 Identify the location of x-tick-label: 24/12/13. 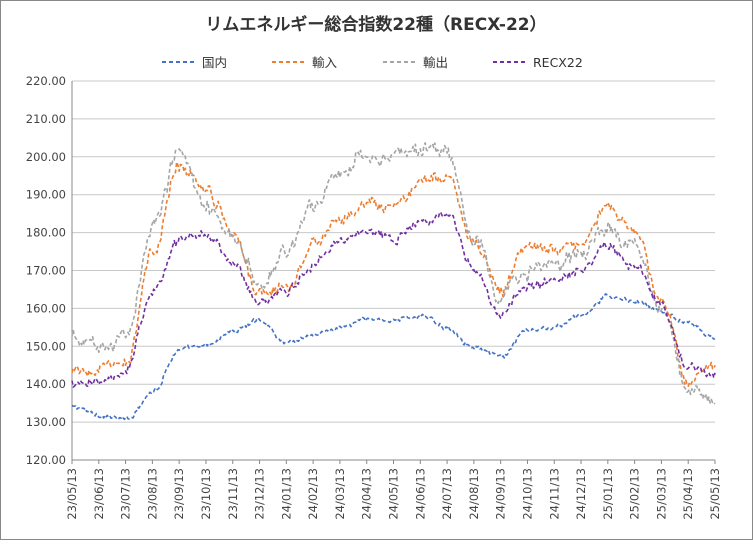
(581, 494).